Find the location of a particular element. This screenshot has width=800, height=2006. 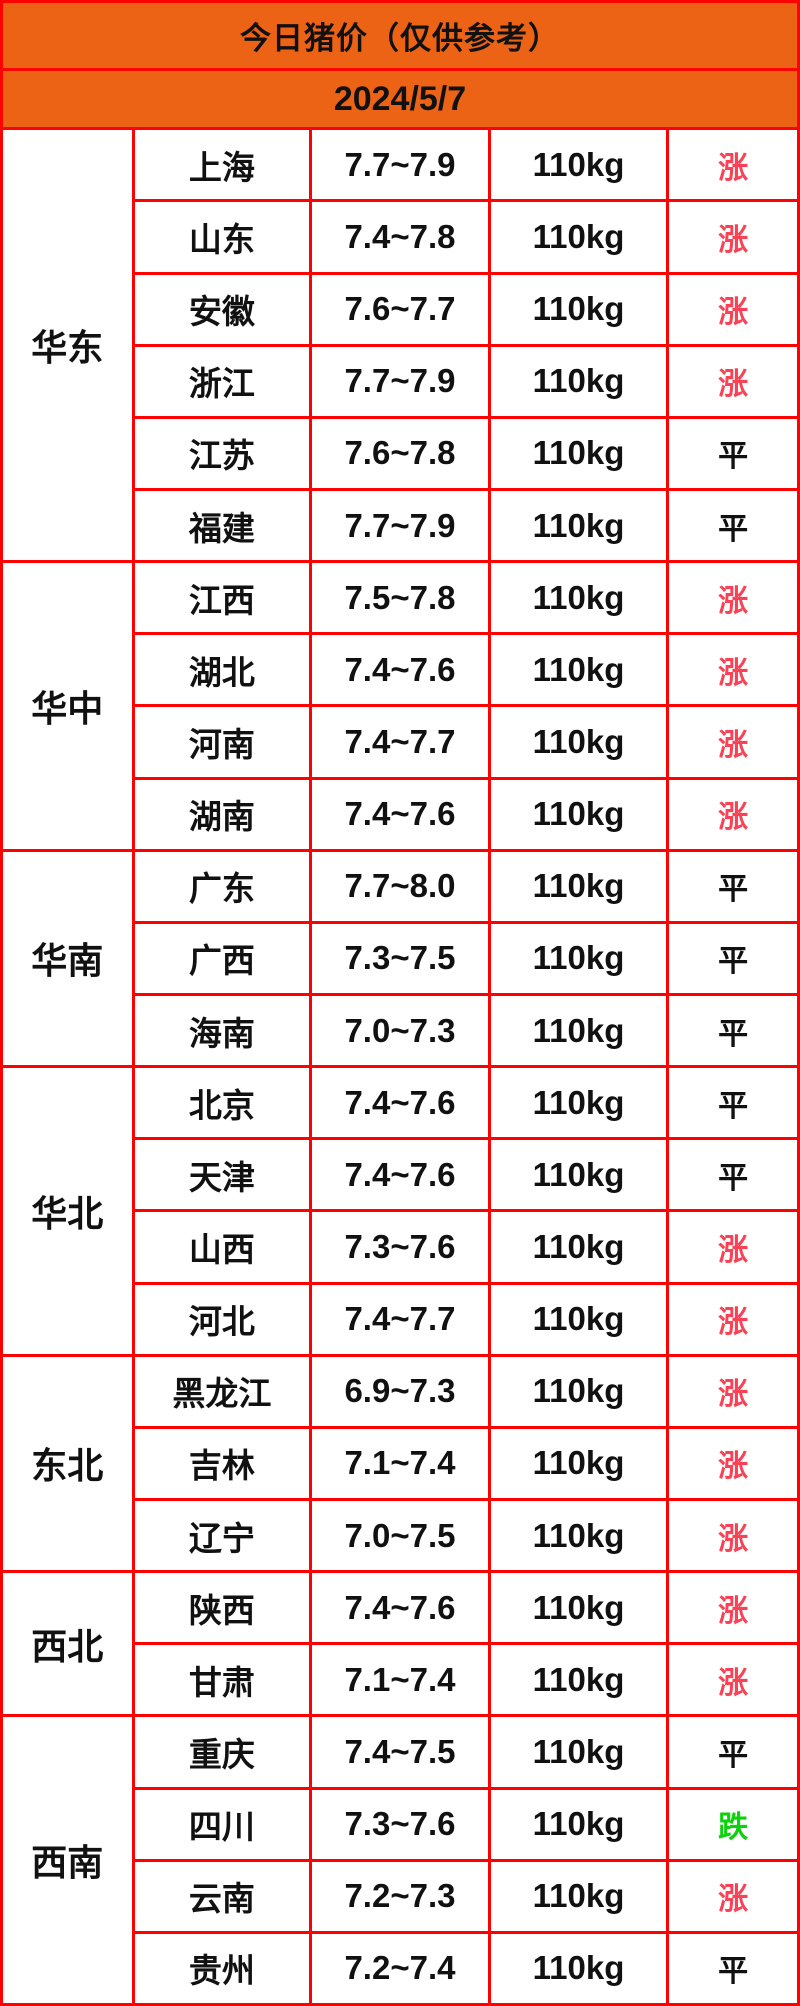

price-cell: 7.5~7.8 is located at coordinates (400, 598).